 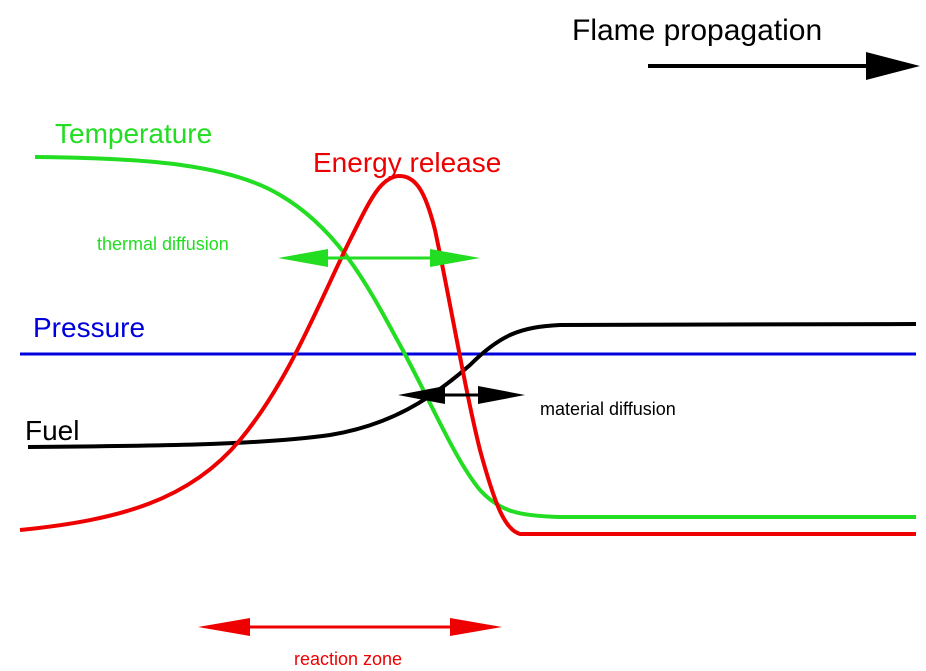 What do you see at coordinates (133, 133) in the screenshot?
I see `temperature-label: Temperature` at bounding box center [133, 133].